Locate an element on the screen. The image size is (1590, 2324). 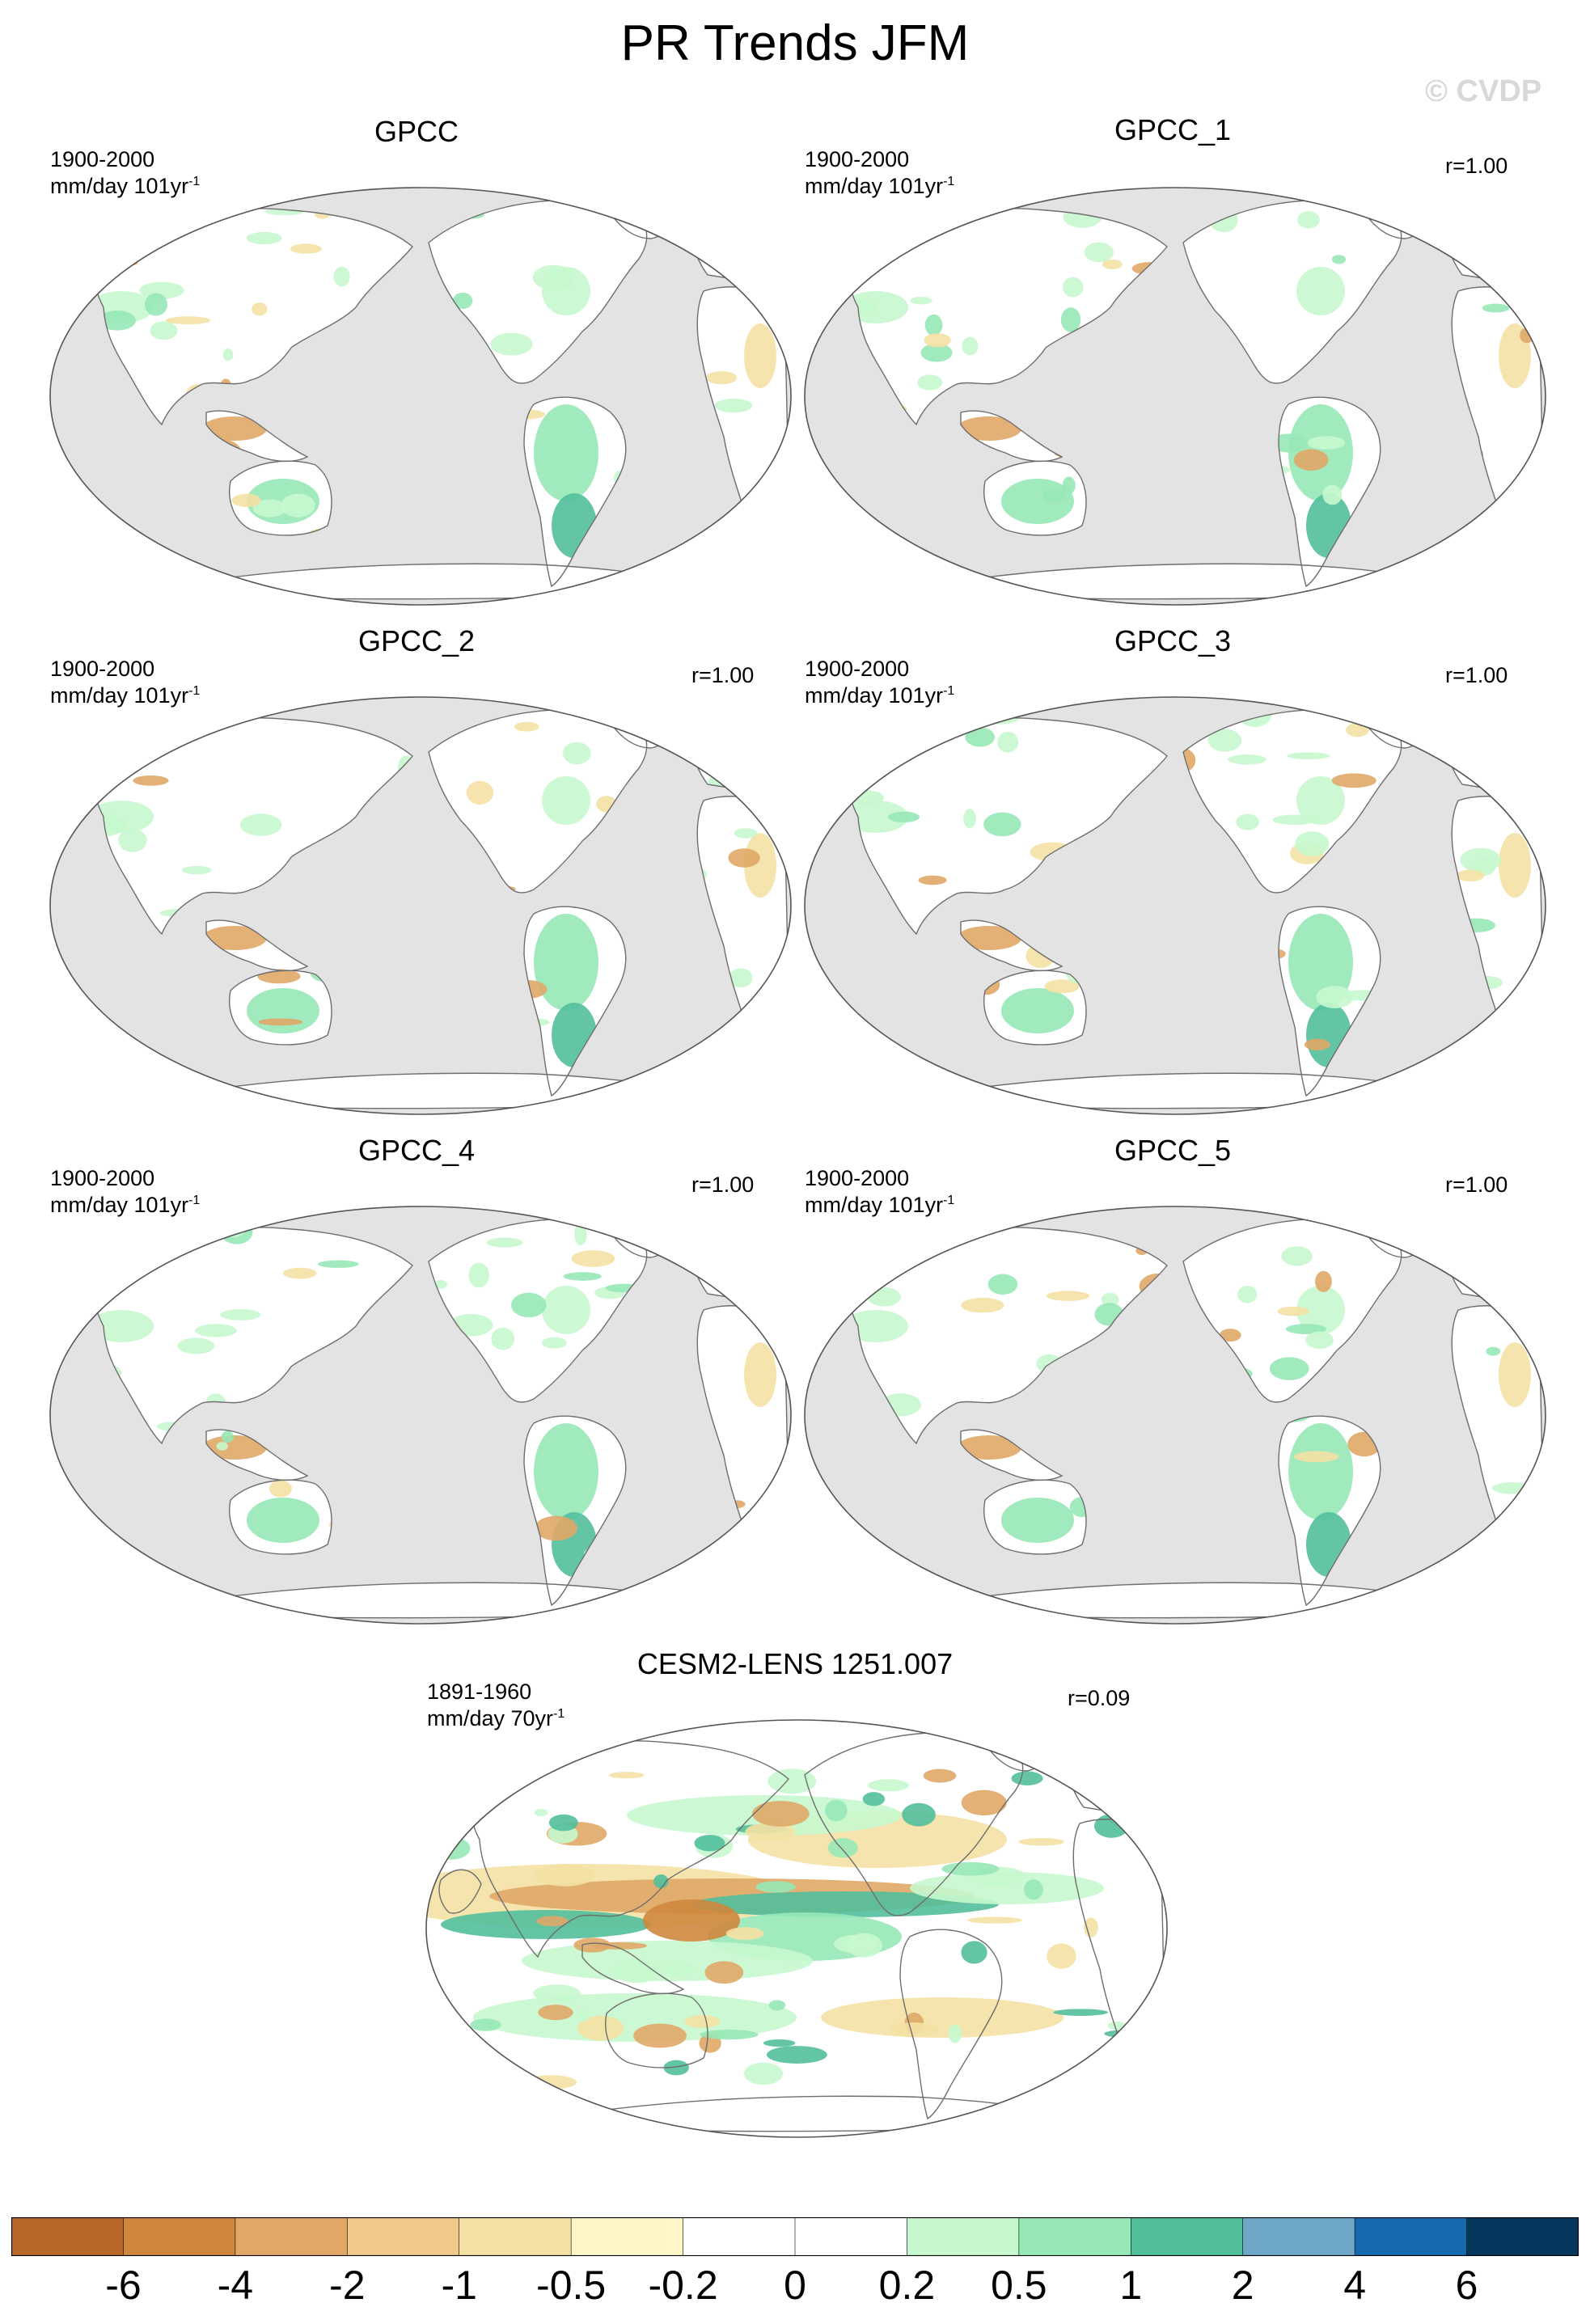
colorbar is located at coordinates (795, 2236).